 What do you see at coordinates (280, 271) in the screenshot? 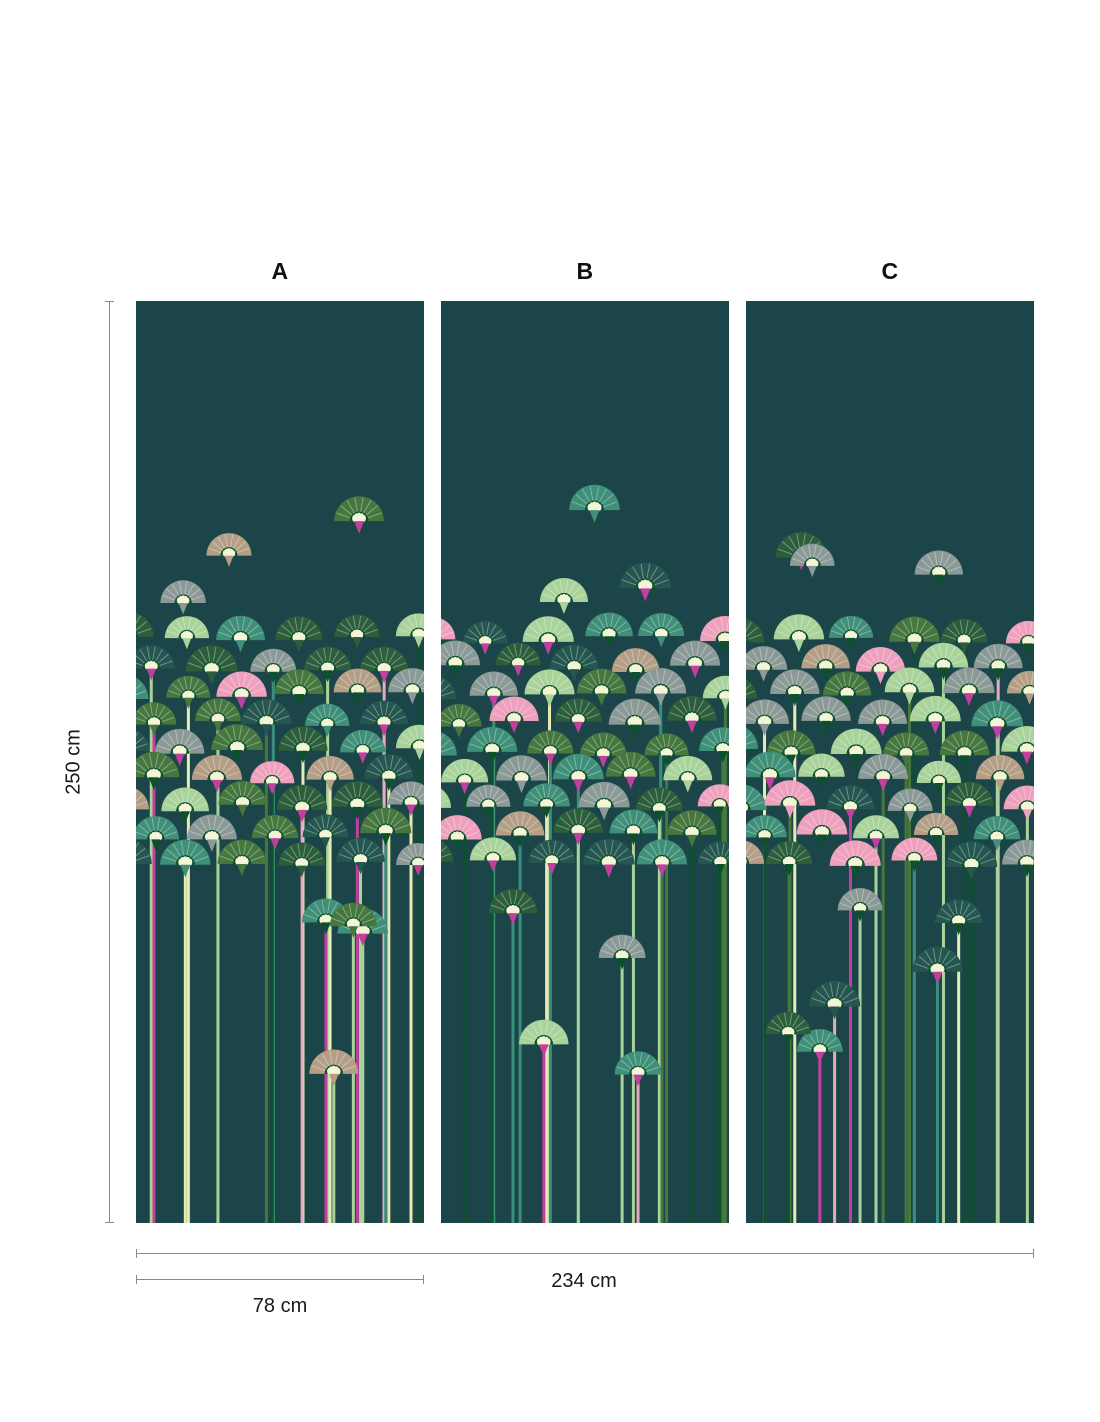
I see `panel-label-a: A` at bounding box center [280, 271].